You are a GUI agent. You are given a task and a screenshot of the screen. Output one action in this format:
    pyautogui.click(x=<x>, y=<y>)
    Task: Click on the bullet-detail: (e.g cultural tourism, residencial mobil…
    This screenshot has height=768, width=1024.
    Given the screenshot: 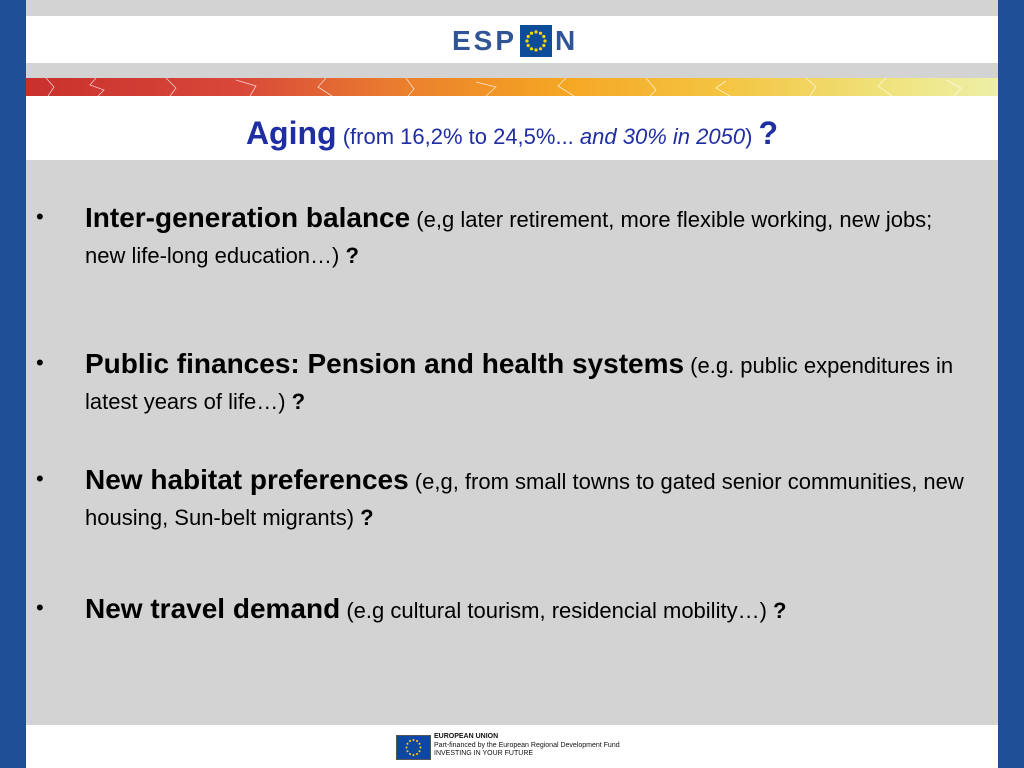 What is the action you would take?
    pyautogui.click(x=557, y=610)
    